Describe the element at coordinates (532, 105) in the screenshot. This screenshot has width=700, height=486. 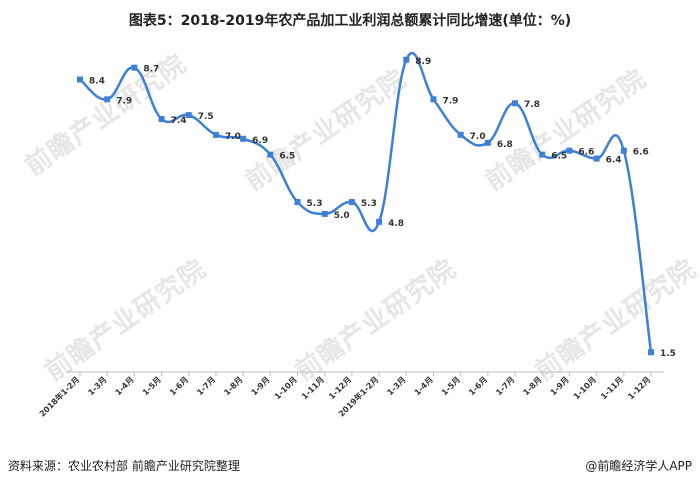
I see `data-label: 7.8` at that location.